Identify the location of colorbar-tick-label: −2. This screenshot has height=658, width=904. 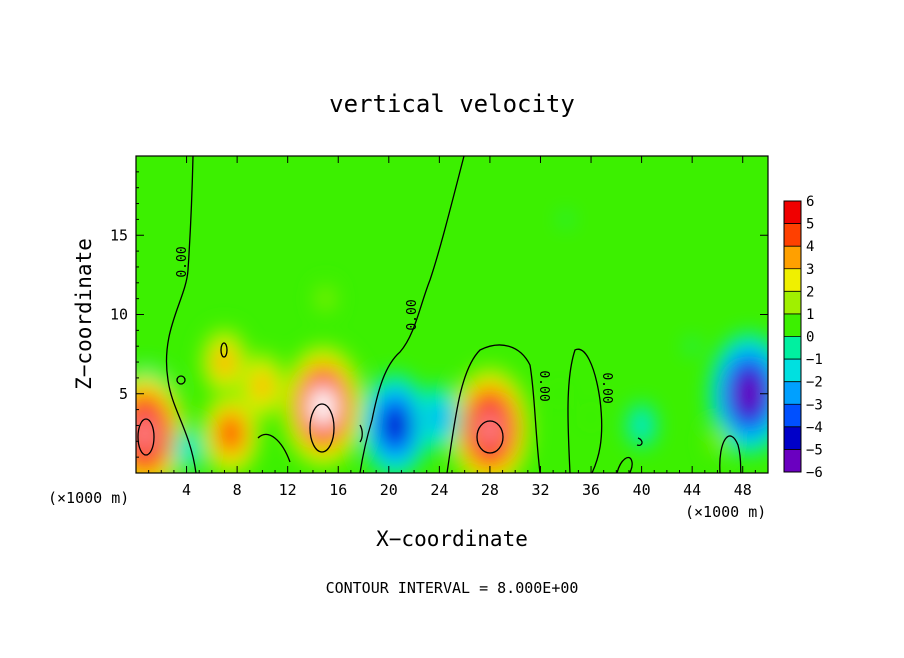
(814, 383).